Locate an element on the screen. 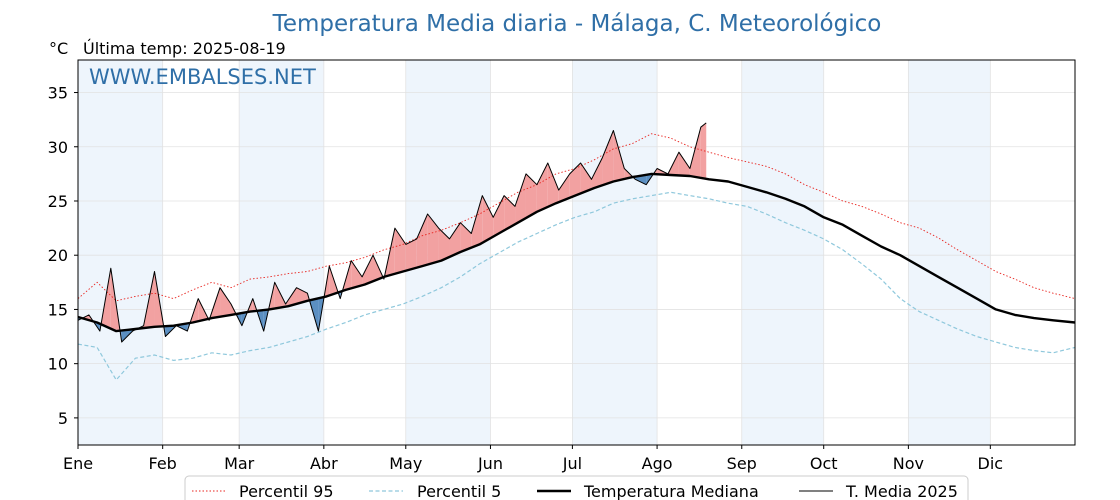 The height and width of the screenshot is (500, 1120). x-tick-label: Jul is located at coordinates (572, 463).